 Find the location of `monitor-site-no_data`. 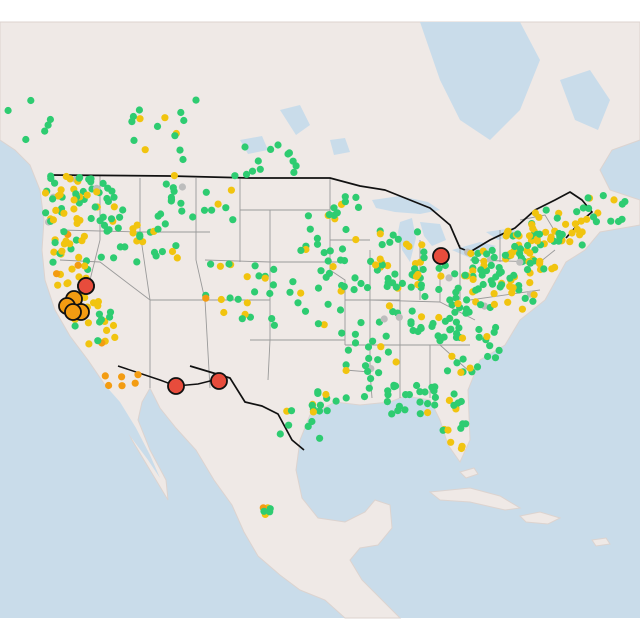

monitor-site-no_data is located at coordinates (399, 317).